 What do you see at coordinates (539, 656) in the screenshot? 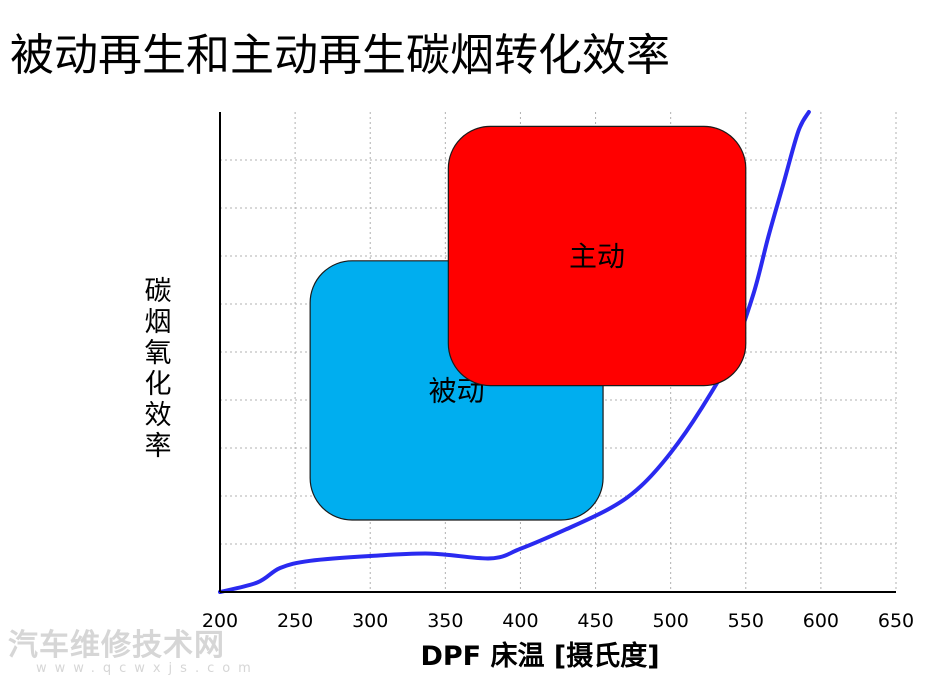
I see `x-axis-label: DPF 床温 [摄氏度]` at bounding box center [539, 656].